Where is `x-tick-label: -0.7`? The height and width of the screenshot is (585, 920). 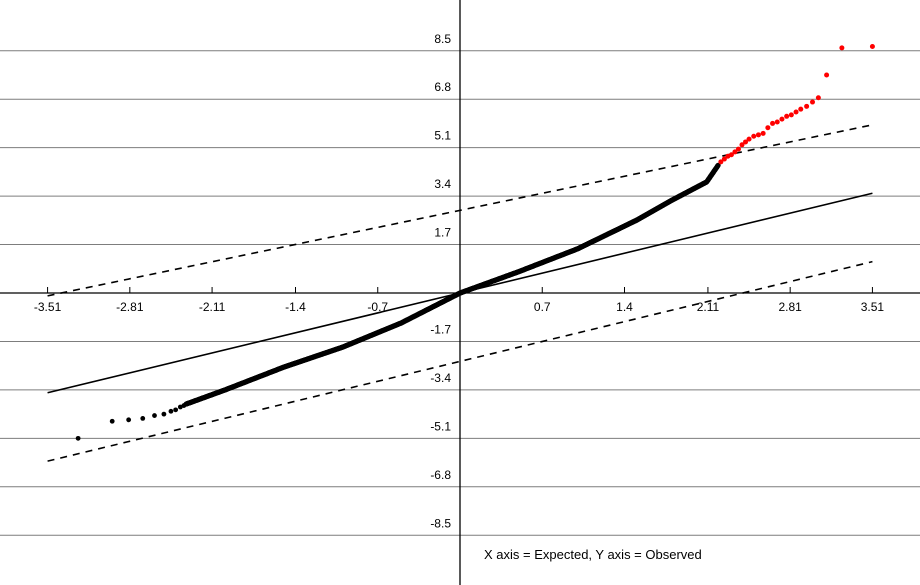 x-tick-label: -0.7 is located at coordinates (377, 307).